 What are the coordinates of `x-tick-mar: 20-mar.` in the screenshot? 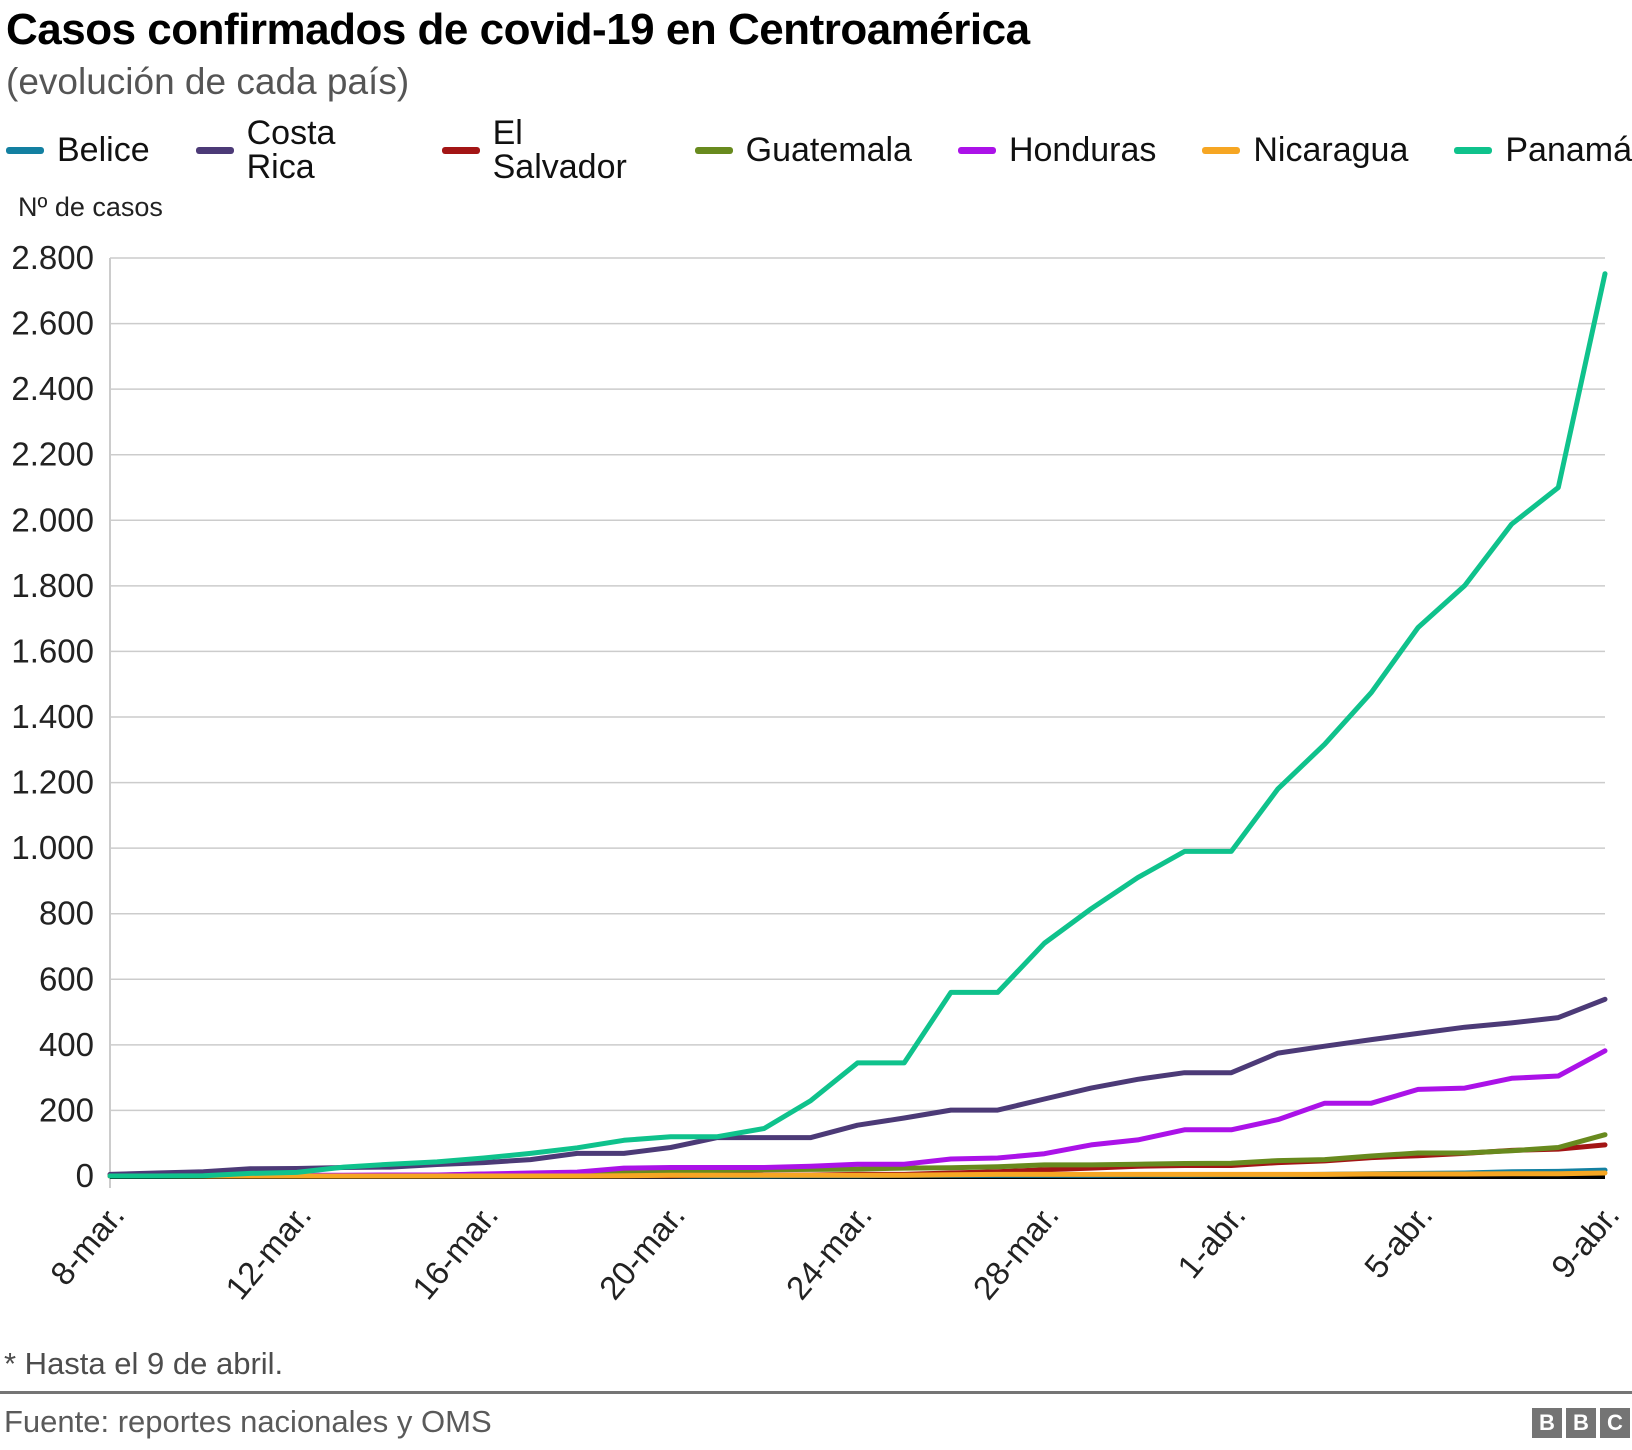 It's located at (642, 1251).